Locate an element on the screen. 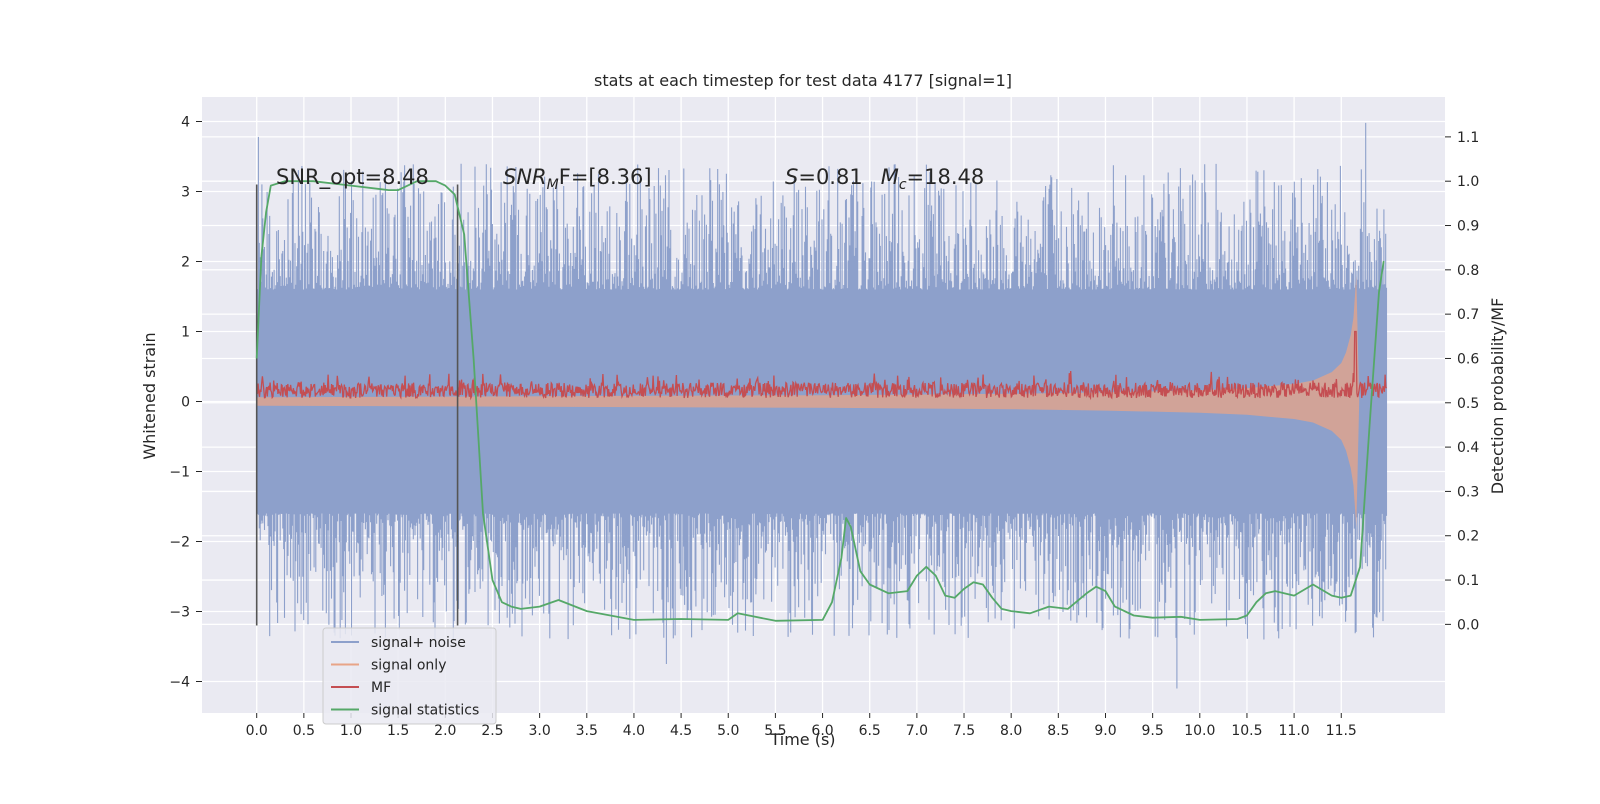  annotation-s-mc: S=0.81 Mc=18.48 is located at coordinates (884, 179).